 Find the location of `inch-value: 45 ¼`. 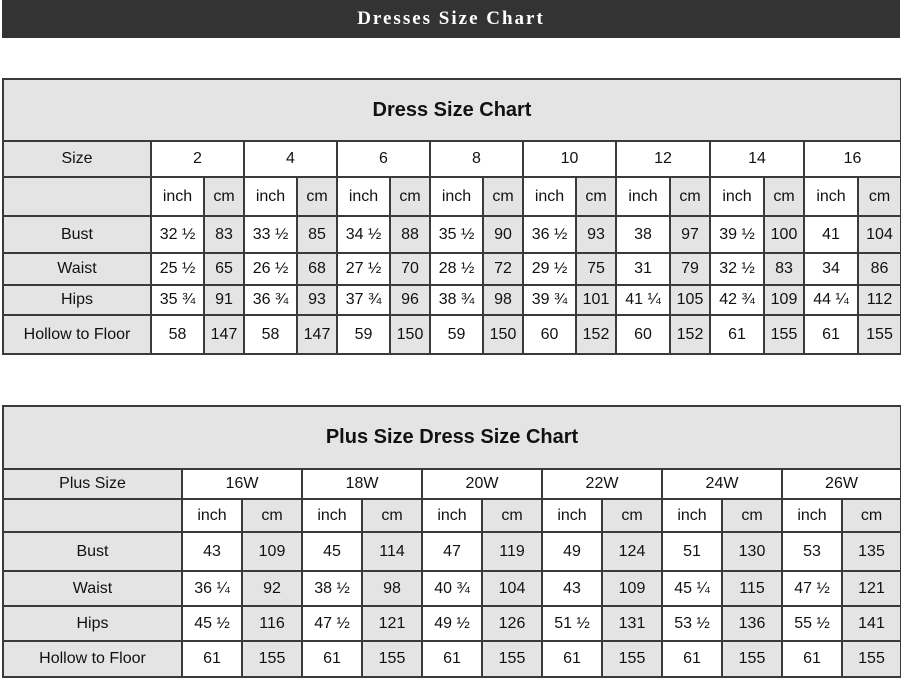

inch-value: 45 ¼ is located at coordinates (692, 588).